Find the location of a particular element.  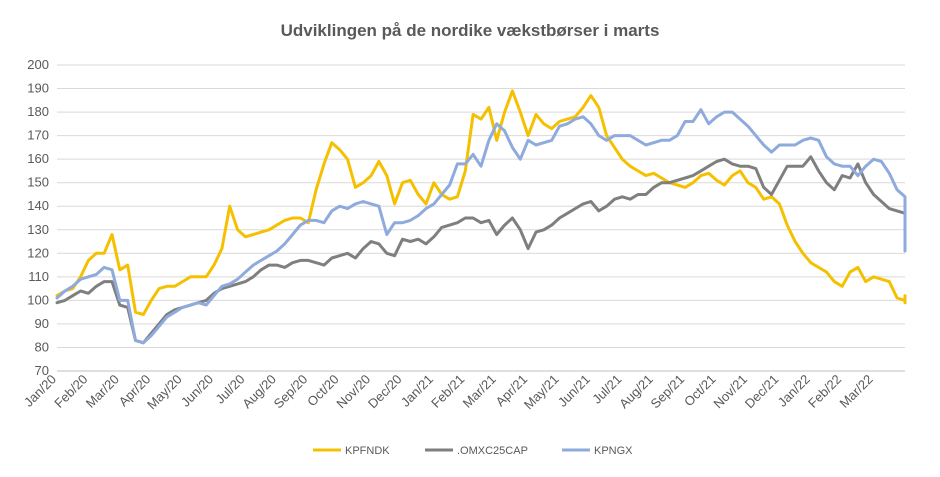

y-tick-label: 200 is located at coordinates (38, 64).